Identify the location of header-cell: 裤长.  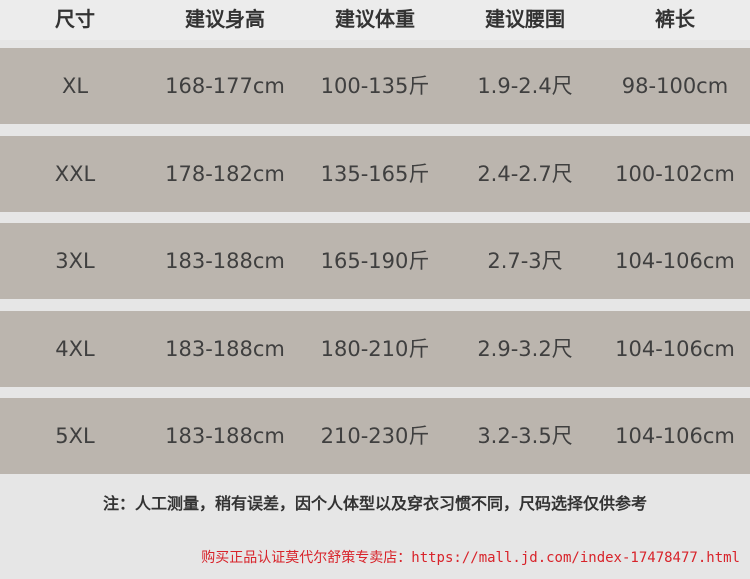
(675, 19).